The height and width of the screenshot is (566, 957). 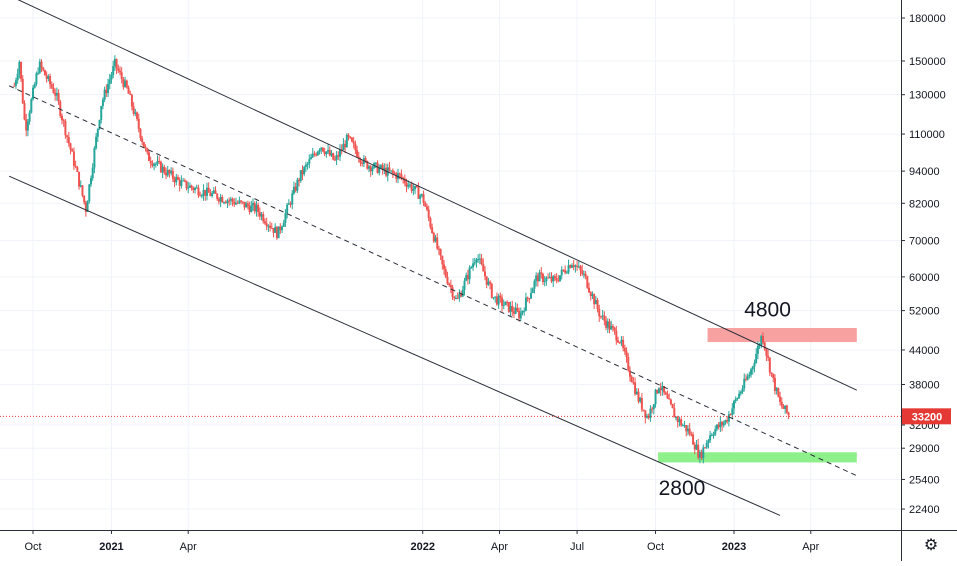 I want to click on time-scale-bg, so click(x=450, y=545).